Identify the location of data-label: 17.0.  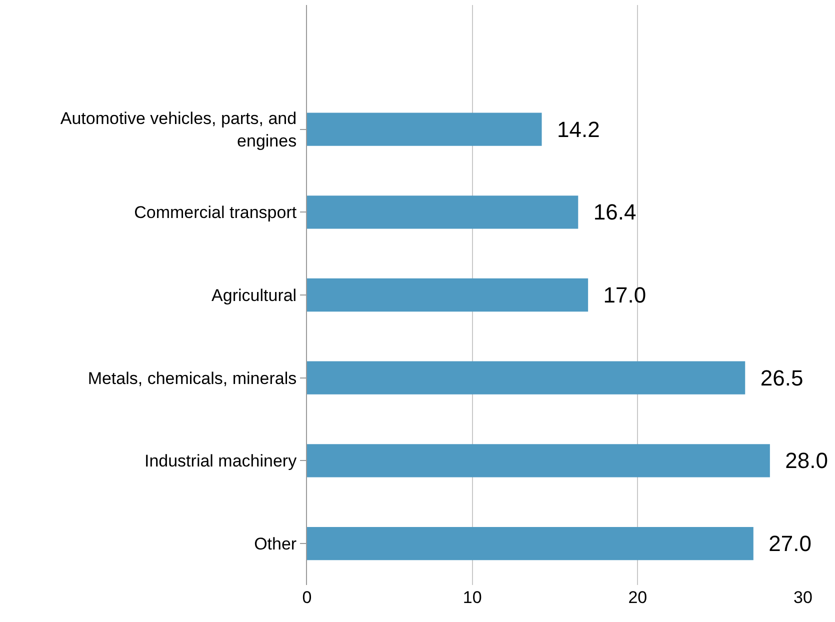
(618, 295).